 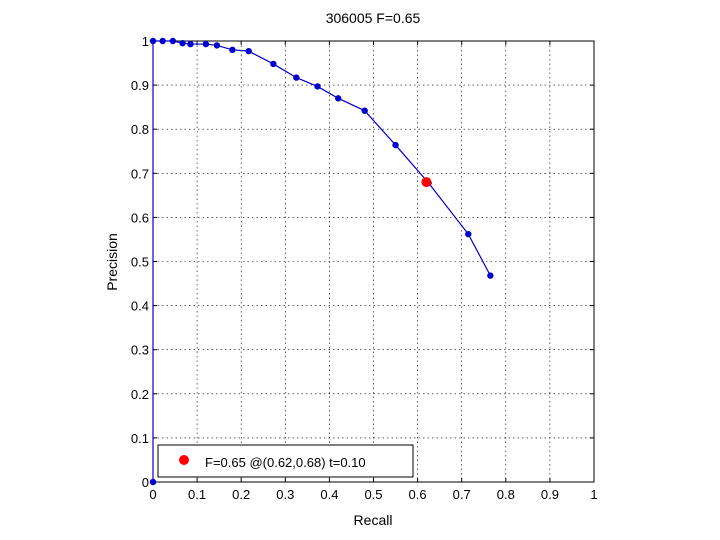 What do you see at coordinates (140, 438) in the screenshot?
I see `y-tick-label: 0.1` at bounding box center [140, 438].